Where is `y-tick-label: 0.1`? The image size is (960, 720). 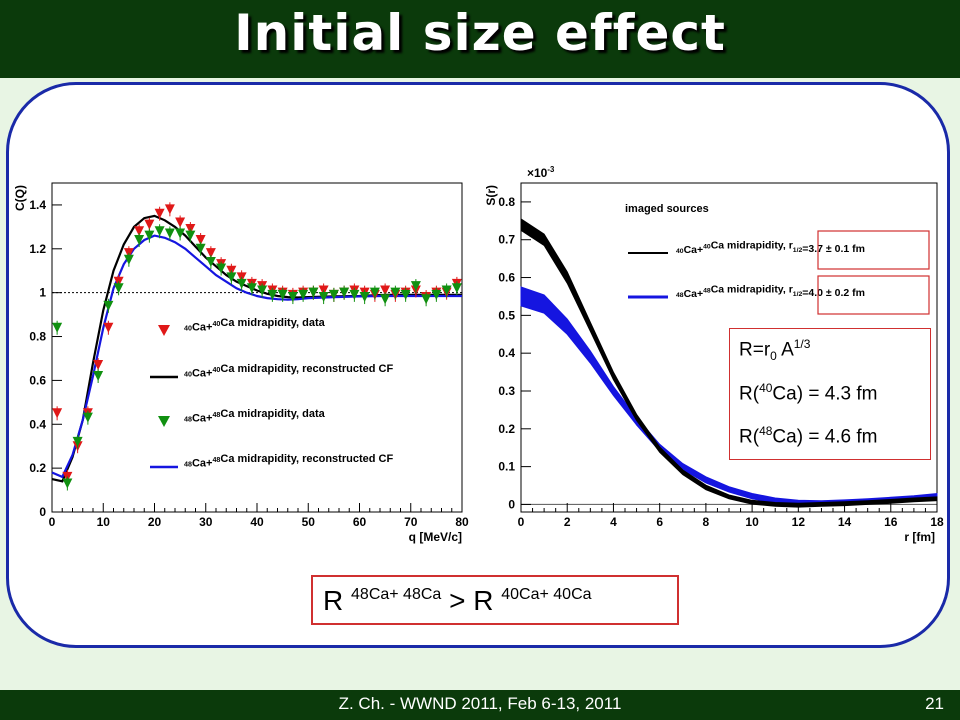
y-tick-label: 0.1 is located at coordinates (506, 467).